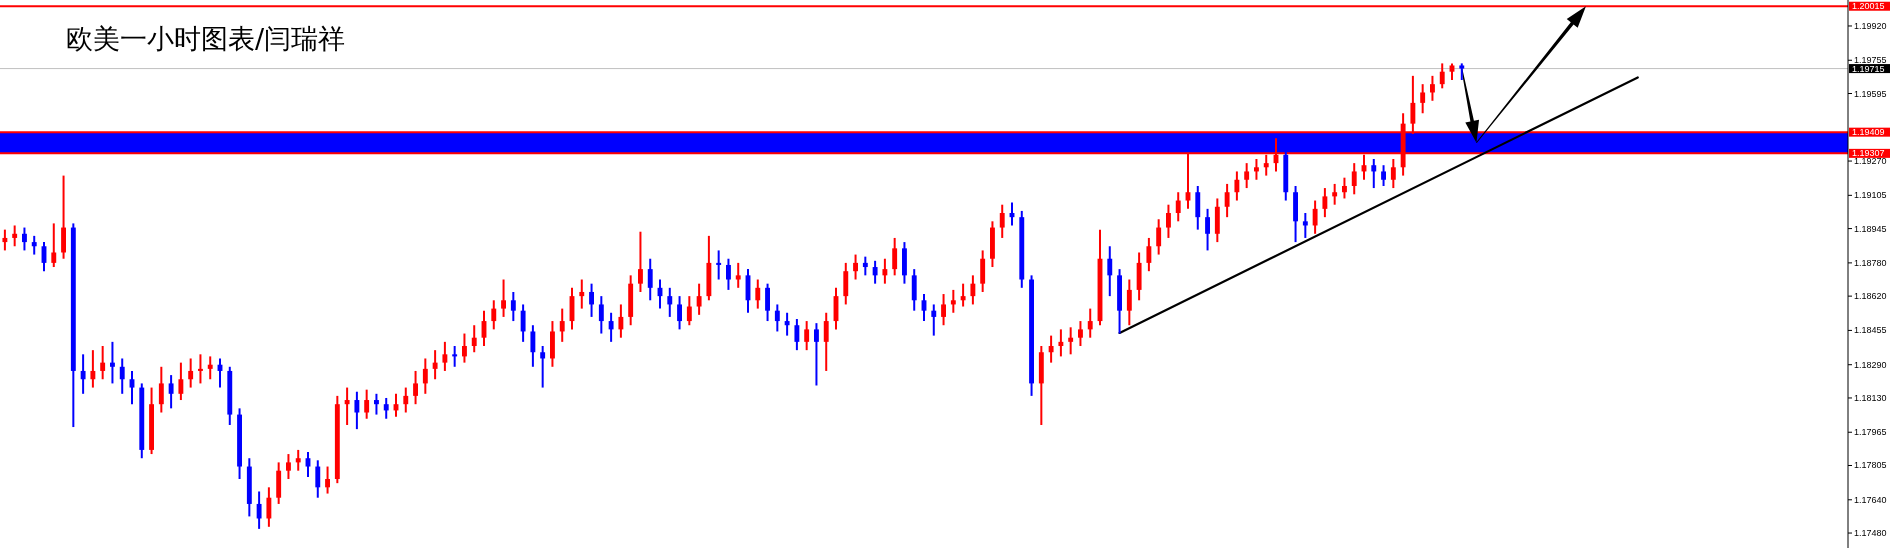 The image size is (1890, 548). Describe the element at coordinates (1870, 330) in the screenshot. I see `y-tick-label: 1.18455` at that location.